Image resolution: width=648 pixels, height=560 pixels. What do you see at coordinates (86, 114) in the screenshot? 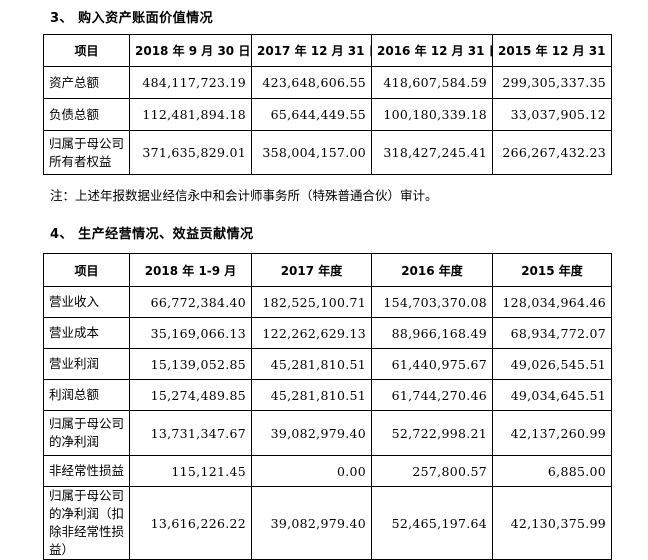
I see `row-label: 负债总额` at bounding box center [86, 114].